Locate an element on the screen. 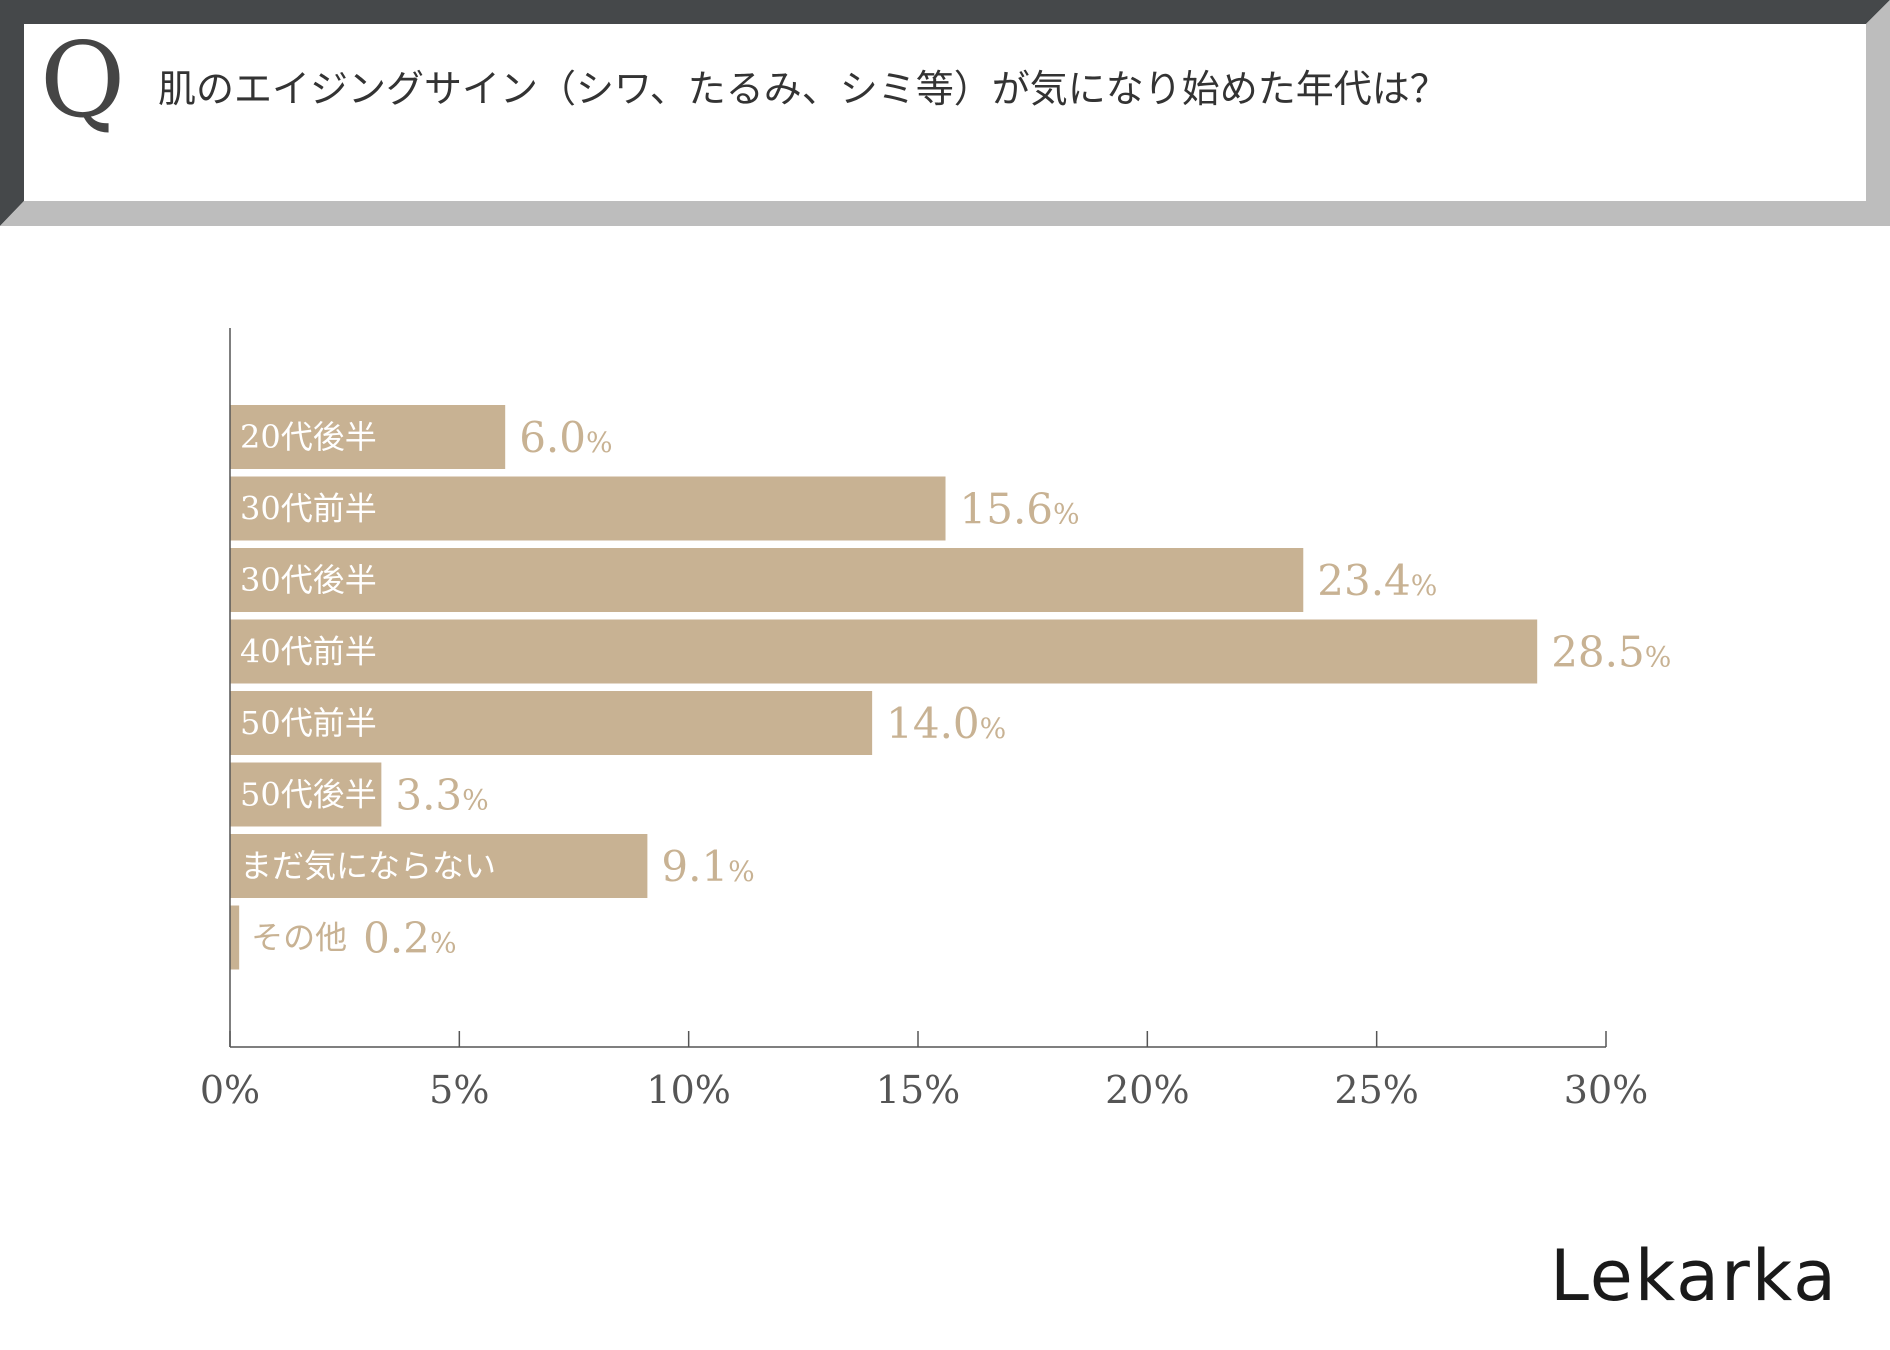 The width and height of the screenshot is (1890, 1350). value-label: 6.0% is located at coordinates (565, 437).